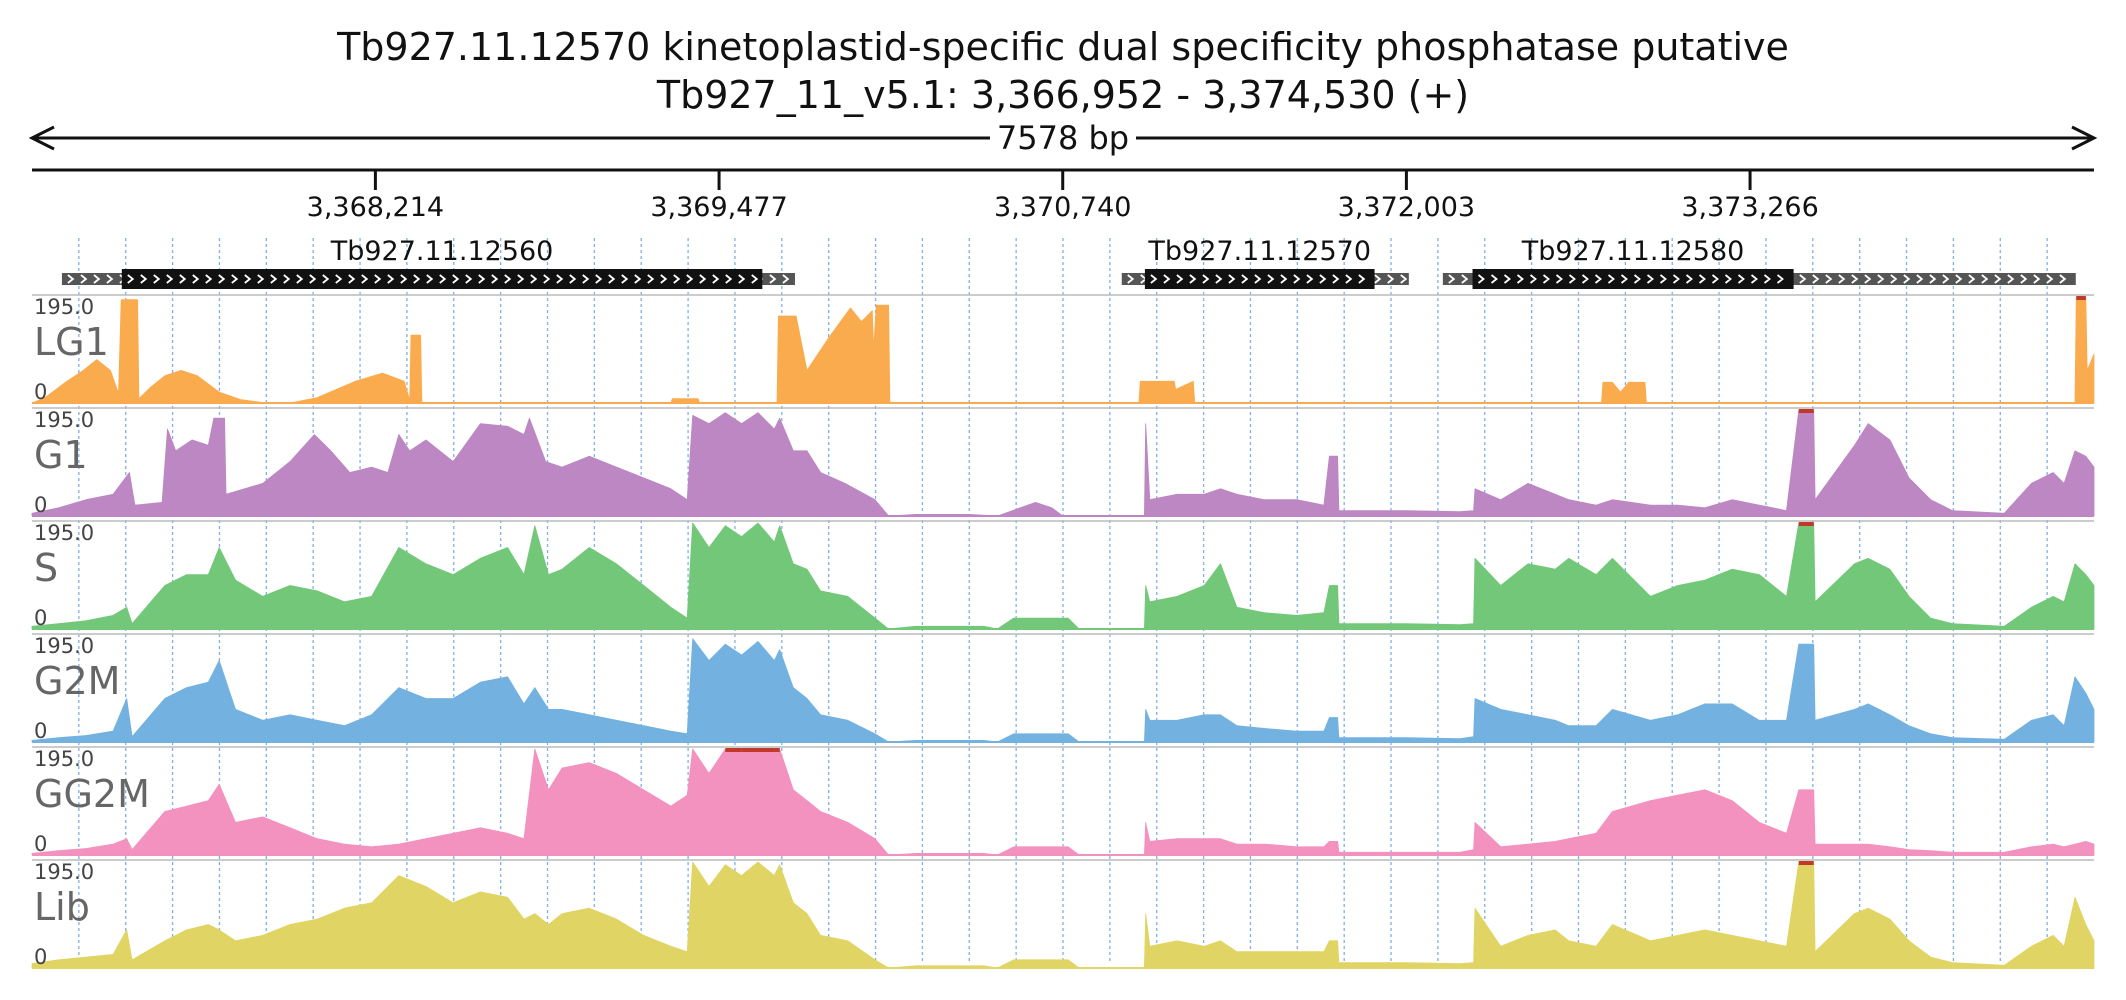 The image size is (2126, 1000). I want to click on chart-subtitle: Tb927_11_v5.1: 3,366,952 - 3,374,530 (+), so click(1062, 95).